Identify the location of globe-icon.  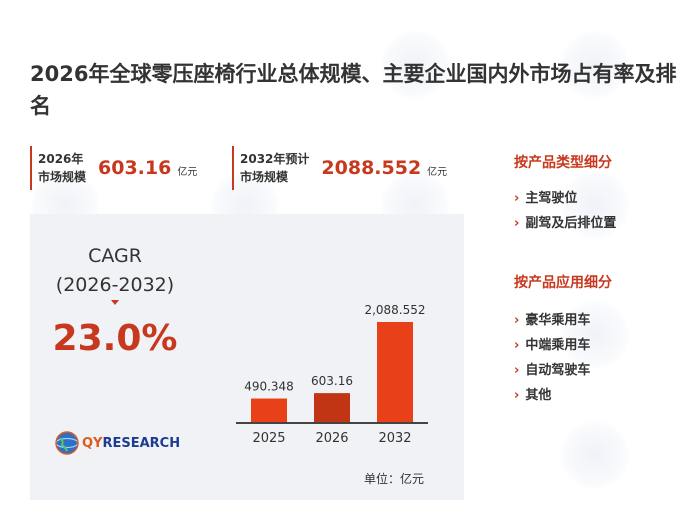
(67, 443).